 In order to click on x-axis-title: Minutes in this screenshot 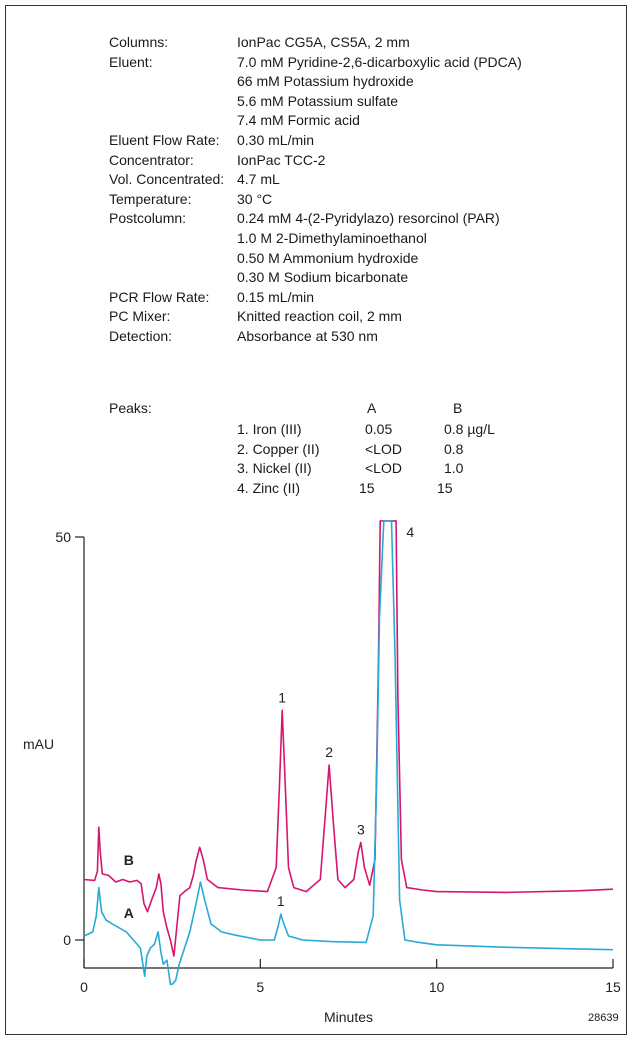, I will do `click(348, 1017)`.